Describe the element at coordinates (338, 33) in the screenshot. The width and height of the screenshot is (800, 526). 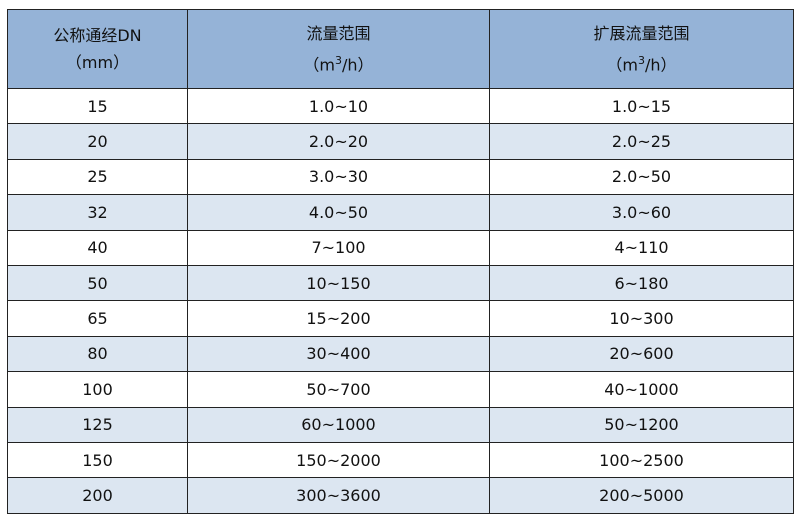
I see `header-line1: 流量范围` at that location.